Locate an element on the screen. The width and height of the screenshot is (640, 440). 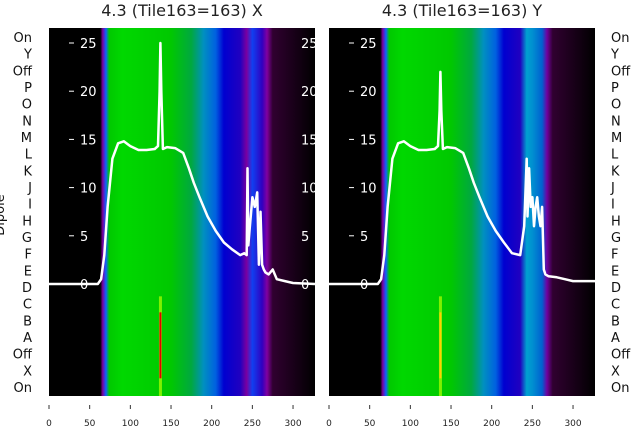
overlay-ytick-label-right: 0 is located at coordinates (305, 285).